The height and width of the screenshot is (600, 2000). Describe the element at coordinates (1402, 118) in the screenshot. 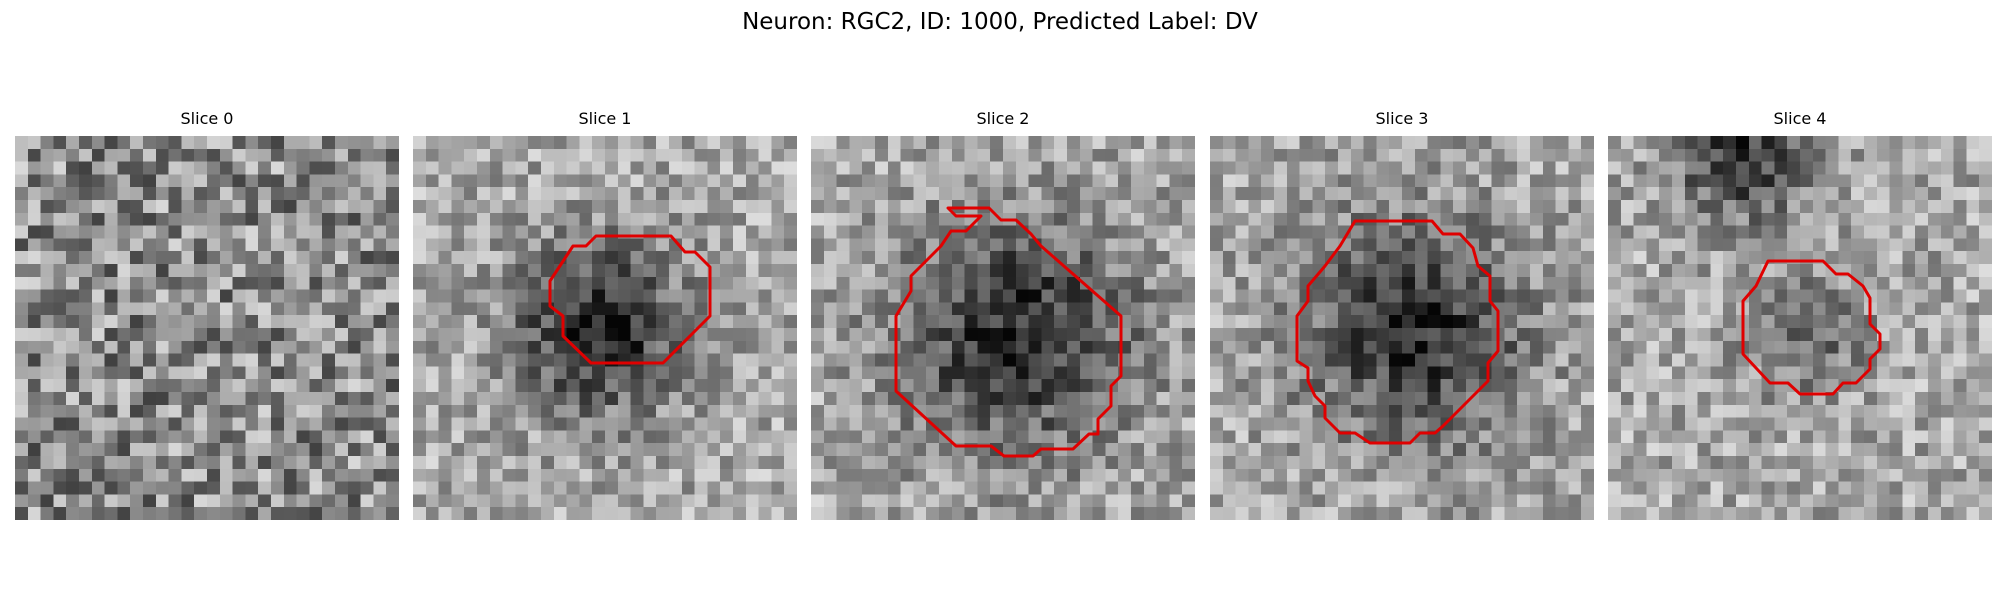

I see `slice-title-3: Slice 3` at that location.